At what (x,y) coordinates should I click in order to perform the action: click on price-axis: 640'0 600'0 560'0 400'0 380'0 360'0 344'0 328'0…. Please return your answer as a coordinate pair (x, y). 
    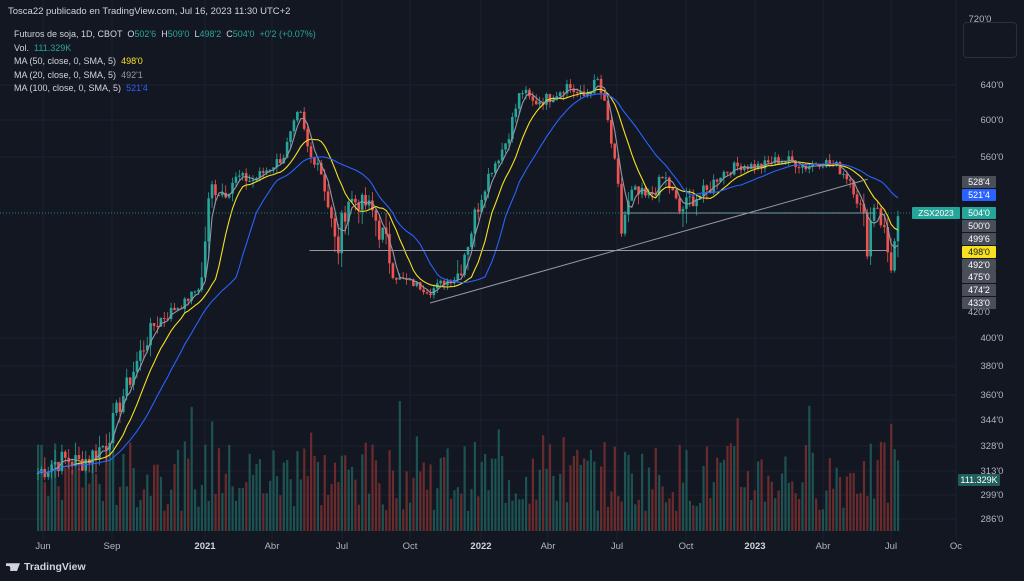
    Looking at the image, I should click on (957, 269).